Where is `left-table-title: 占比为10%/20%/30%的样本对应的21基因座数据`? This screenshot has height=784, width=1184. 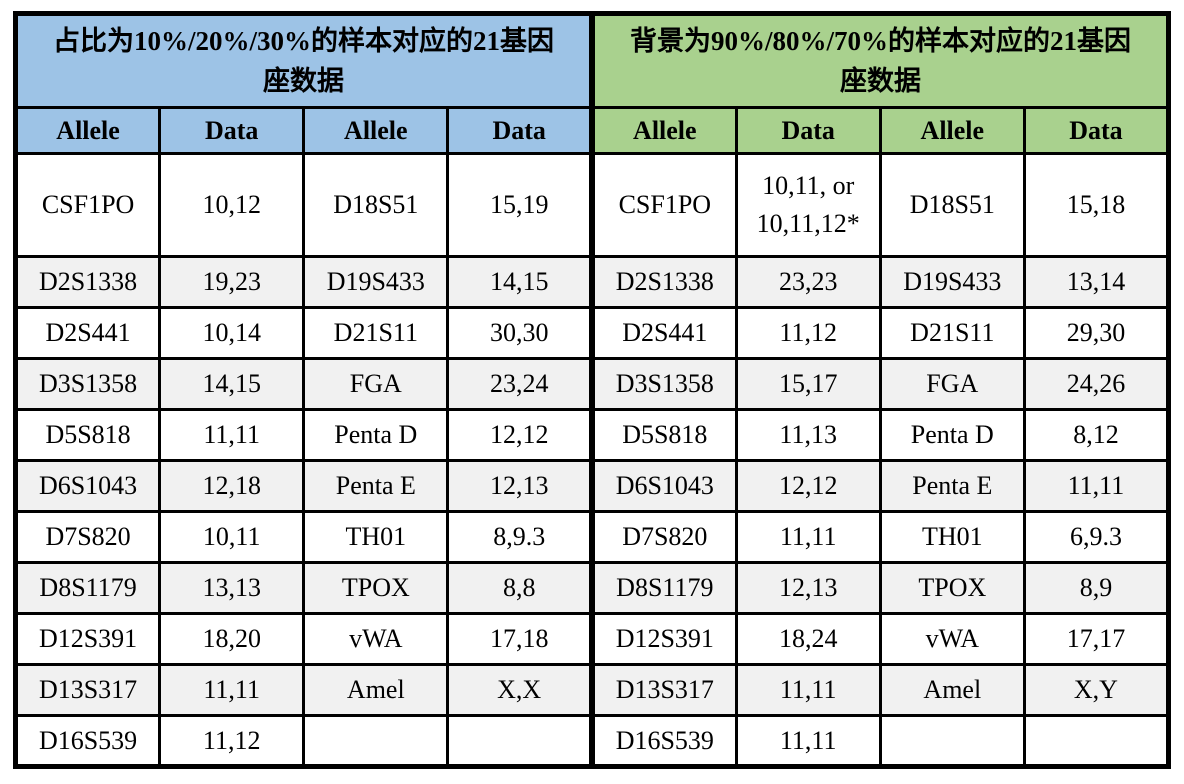
left-table-title: 占比为10%/20%/30%的样本对应的21基因座数据 is located at coordinates (304, 60).